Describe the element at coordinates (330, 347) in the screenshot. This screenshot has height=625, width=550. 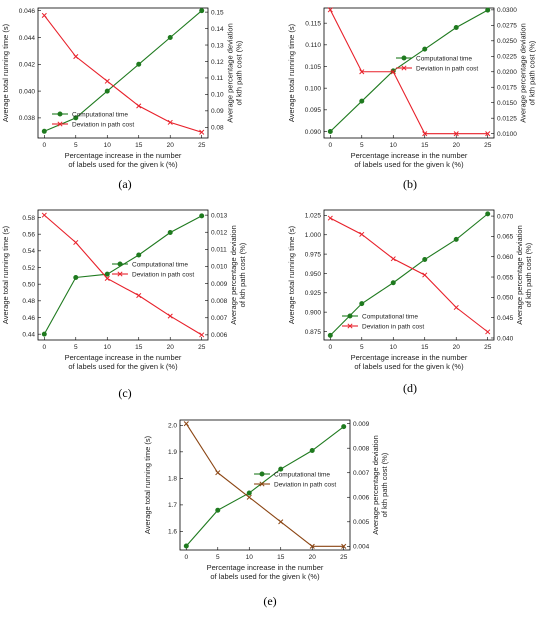
I see `panel-d-x-tick-label-0: 0` at that location.